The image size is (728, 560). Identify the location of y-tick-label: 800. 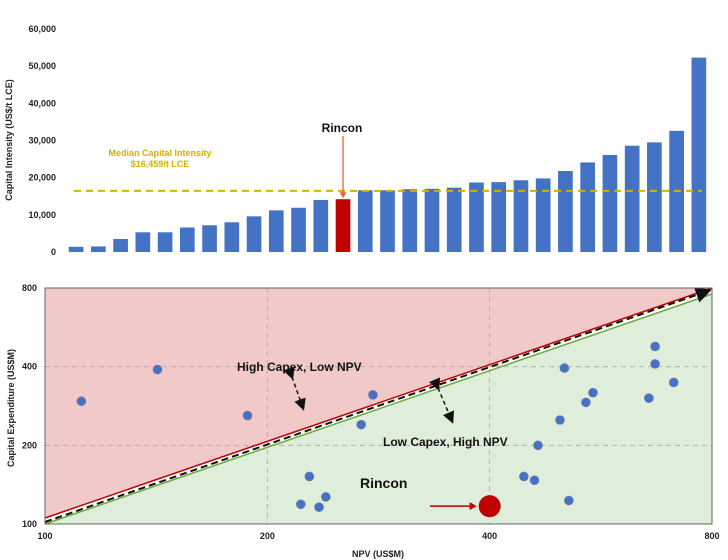
(29, 288).